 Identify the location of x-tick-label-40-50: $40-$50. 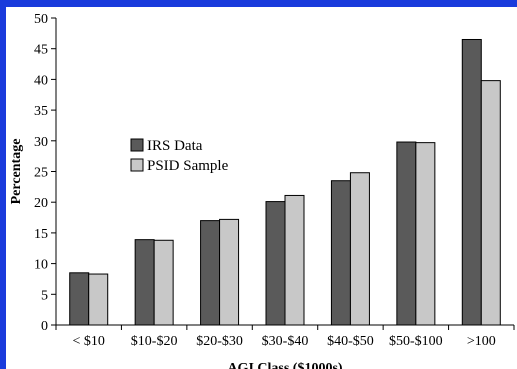
(350, 341).